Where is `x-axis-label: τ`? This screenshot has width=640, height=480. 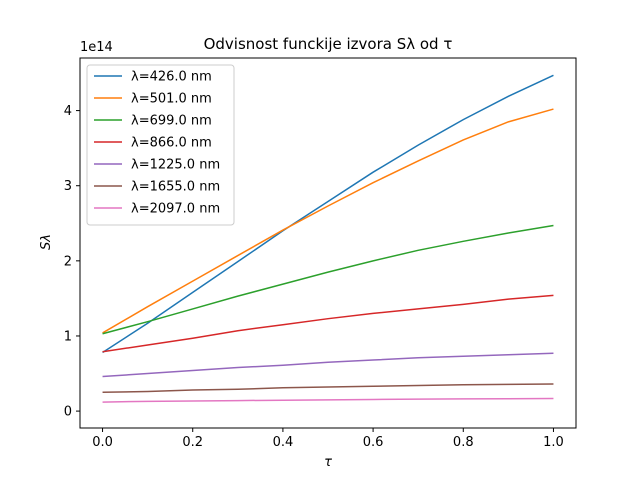 x-axis-label: τ is located at coordinates (328, 462).